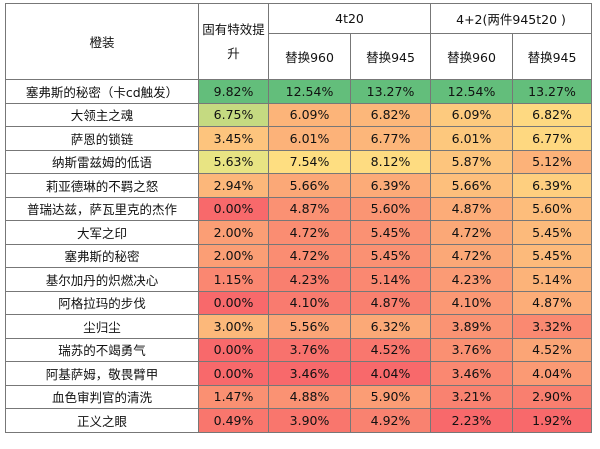 The height and width of the screenshot is (449, 600). I want to click on table-row: 纳斯雷兹姆的低语 5.63% 7.54% 8.12% 5.87% 5.12%, so click(299, 161).